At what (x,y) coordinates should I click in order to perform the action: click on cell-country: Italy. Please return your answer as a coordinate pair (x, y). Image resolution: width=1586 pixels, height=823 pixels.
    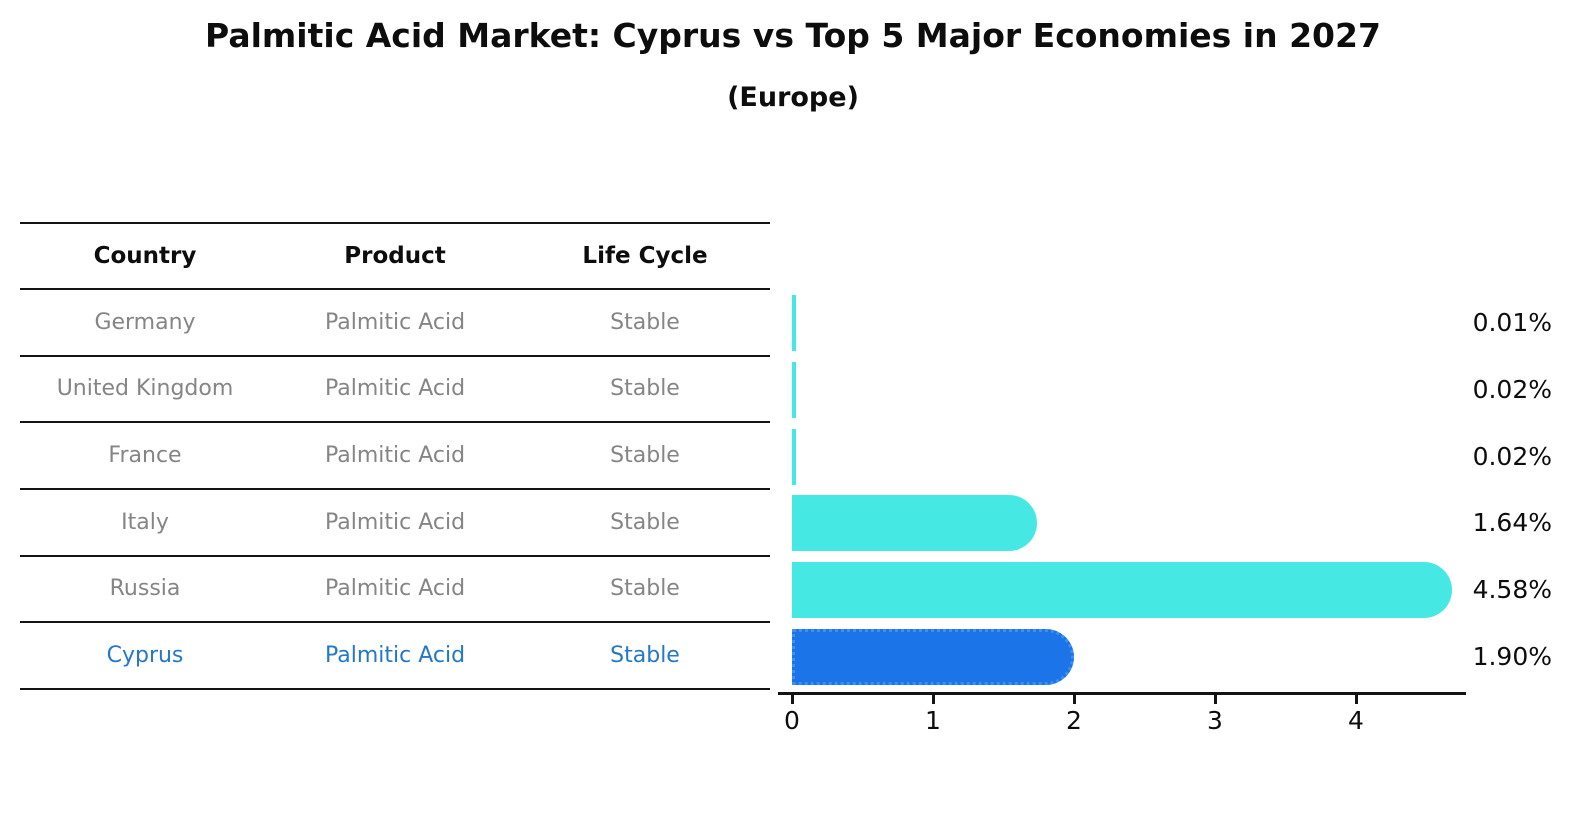
    Looking at the image, I should click on (145, 522).